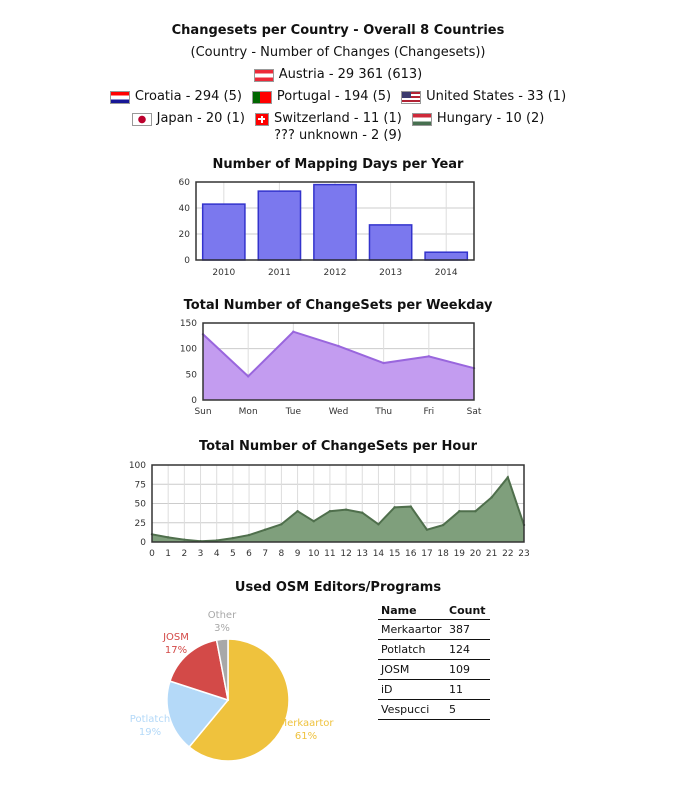 The width and height of the screenshot is (676, 785). Describe the element at coordinates (335, 221) in the screenshot. I see `plot-border` at that location.